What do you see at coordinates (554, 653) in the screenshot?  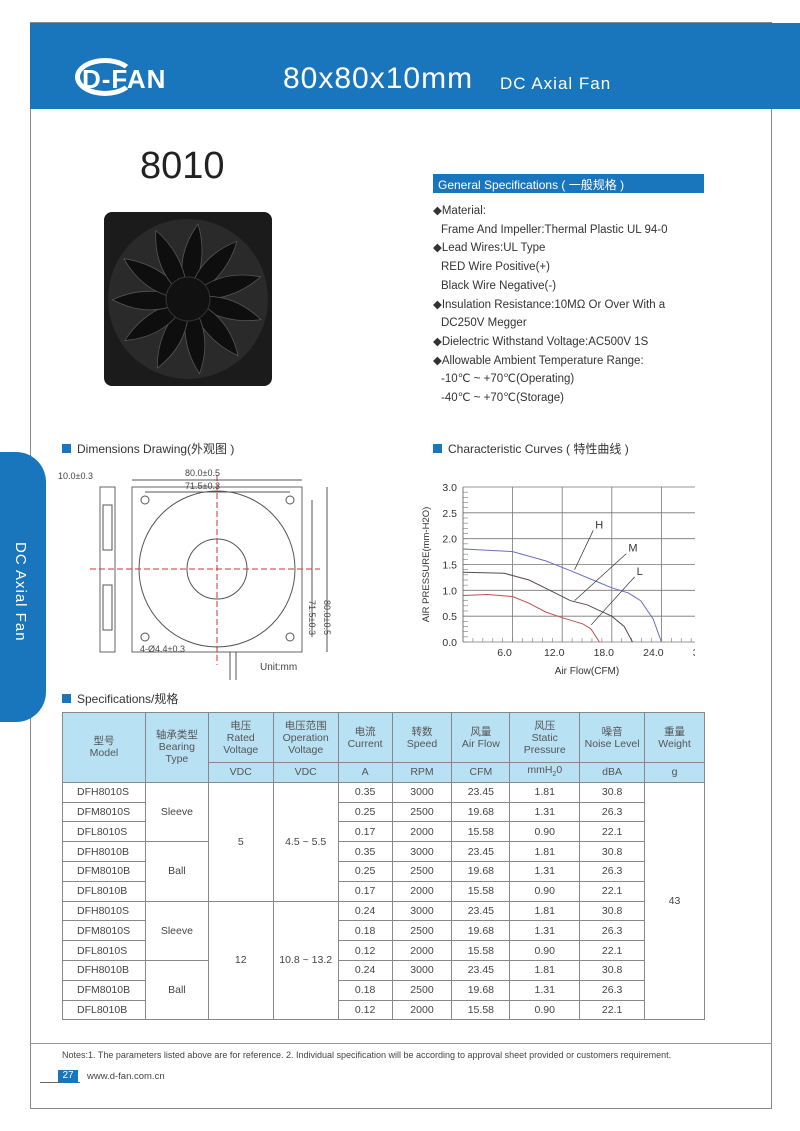 I see `x-tick-label: 12.0` at bounding box center [554, 653].